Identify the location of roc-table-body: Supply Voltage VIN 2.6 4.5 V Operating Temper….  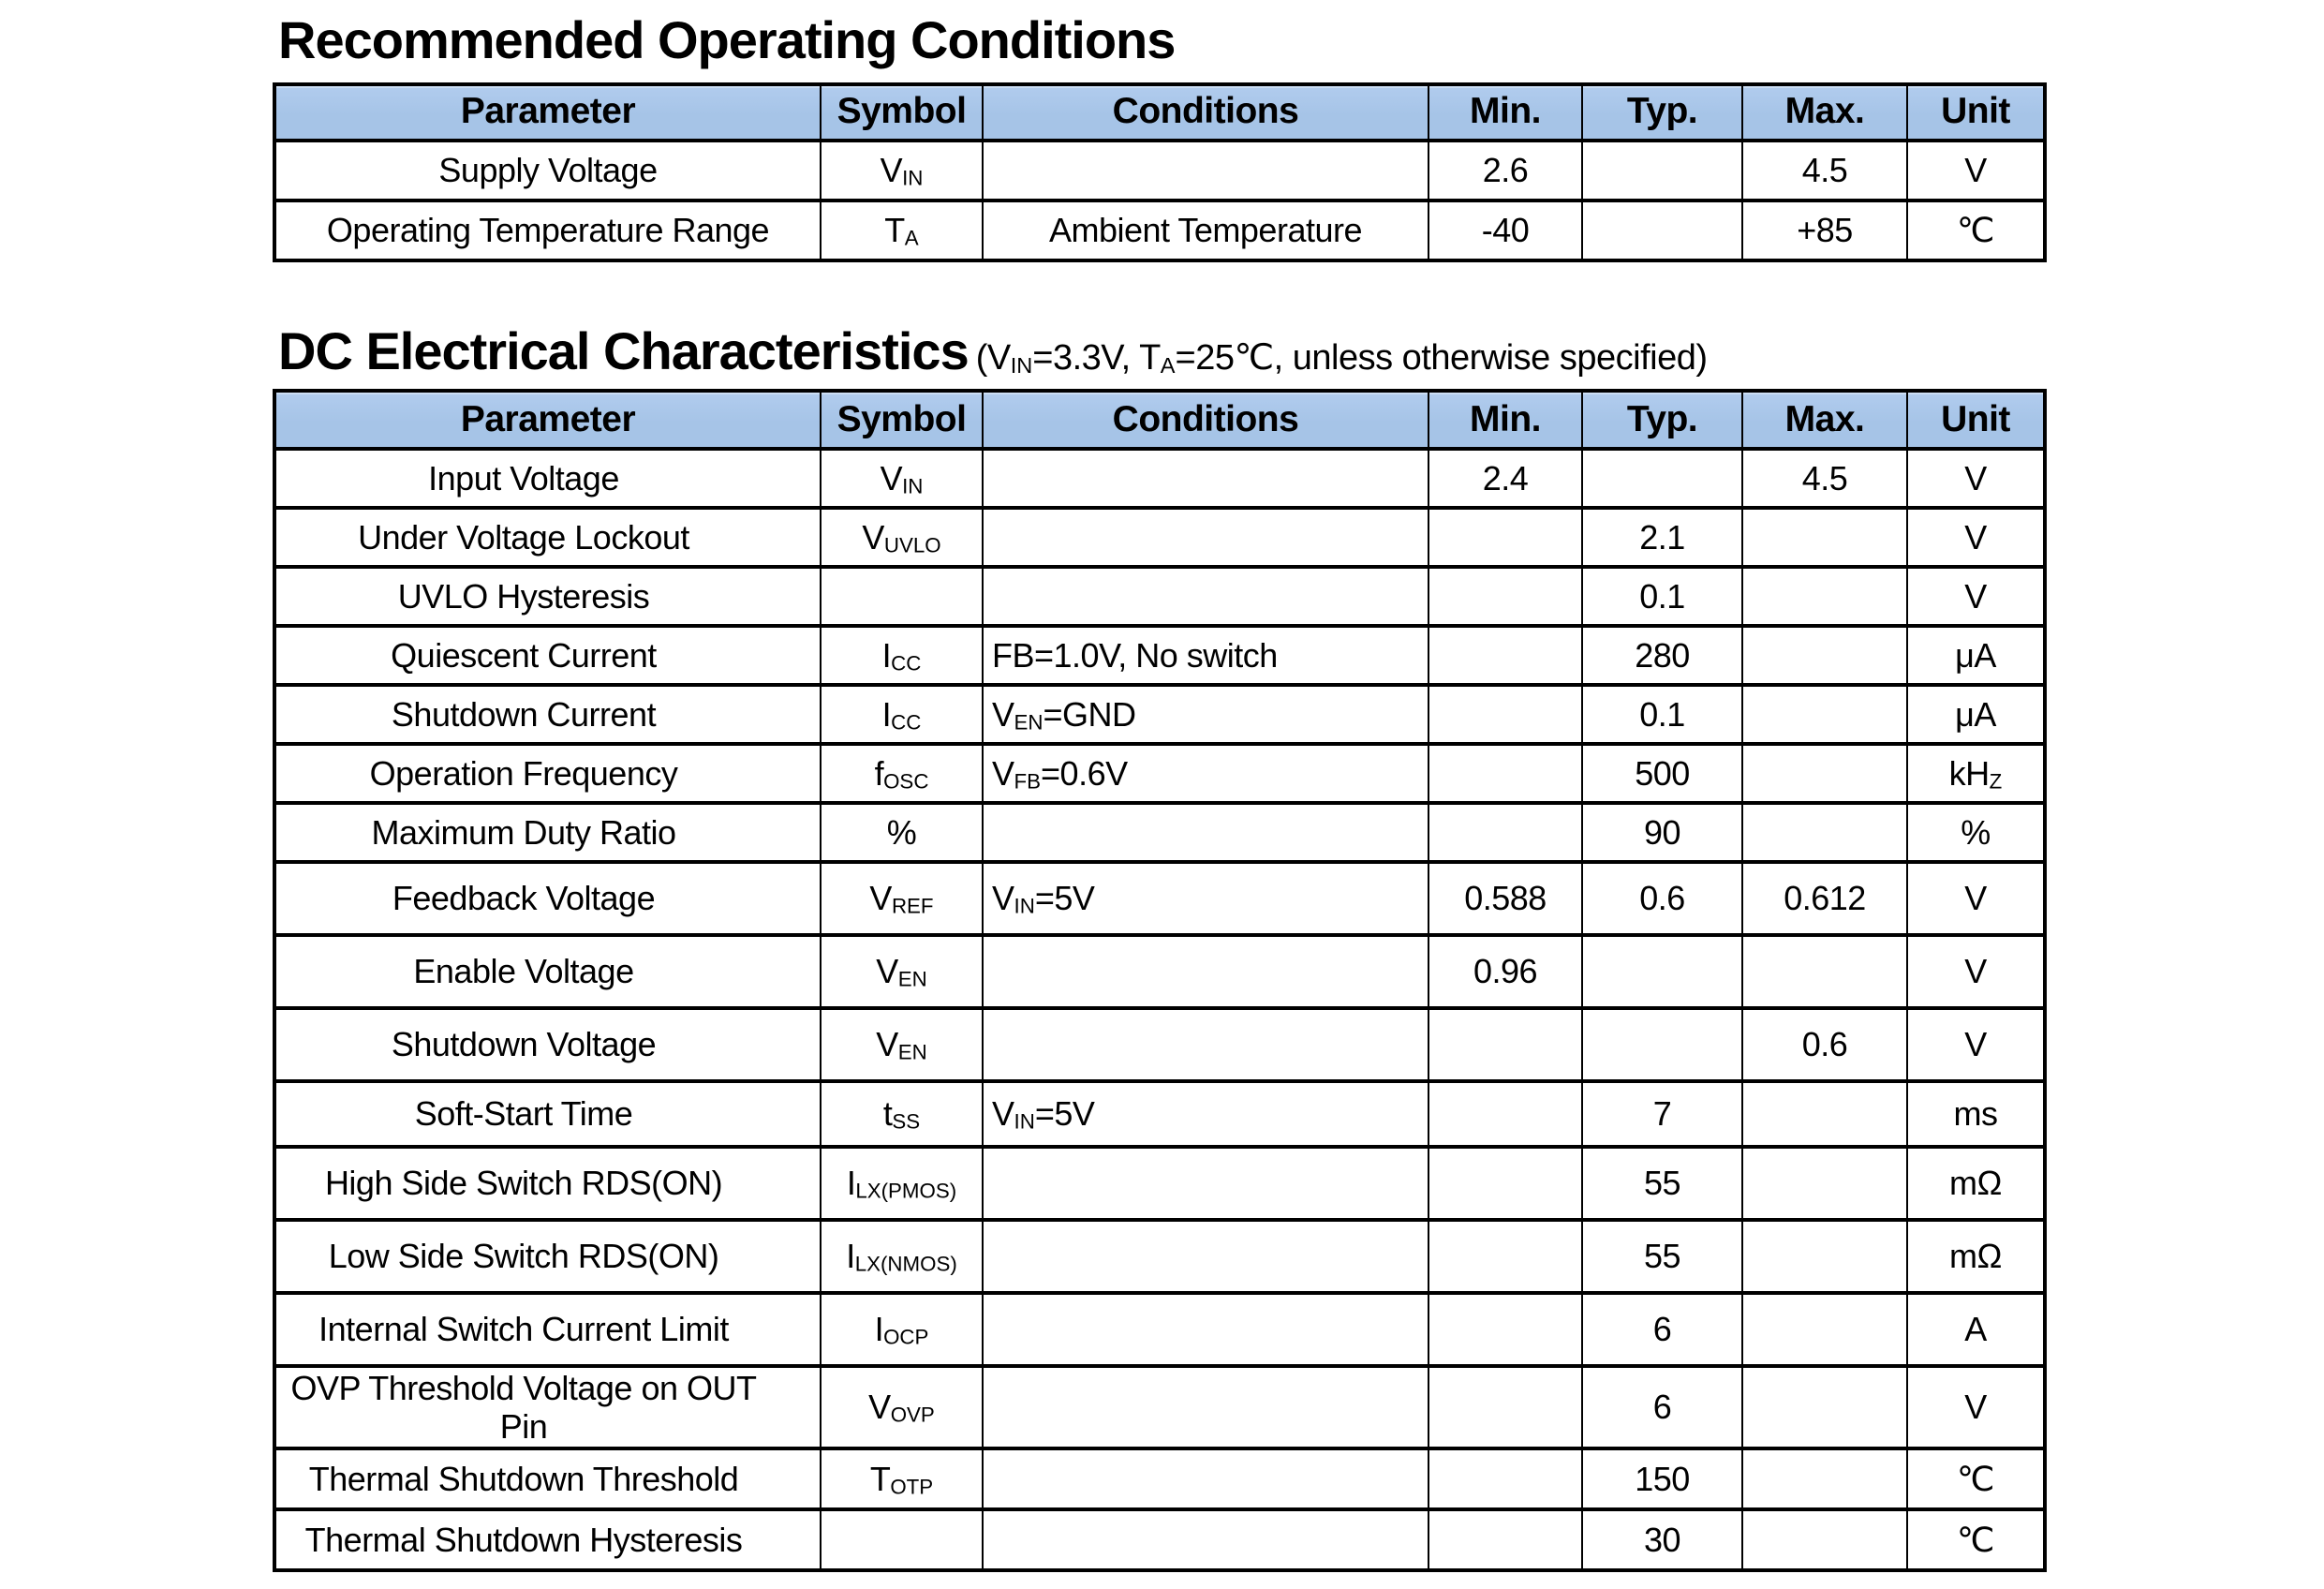
(1160, 200).